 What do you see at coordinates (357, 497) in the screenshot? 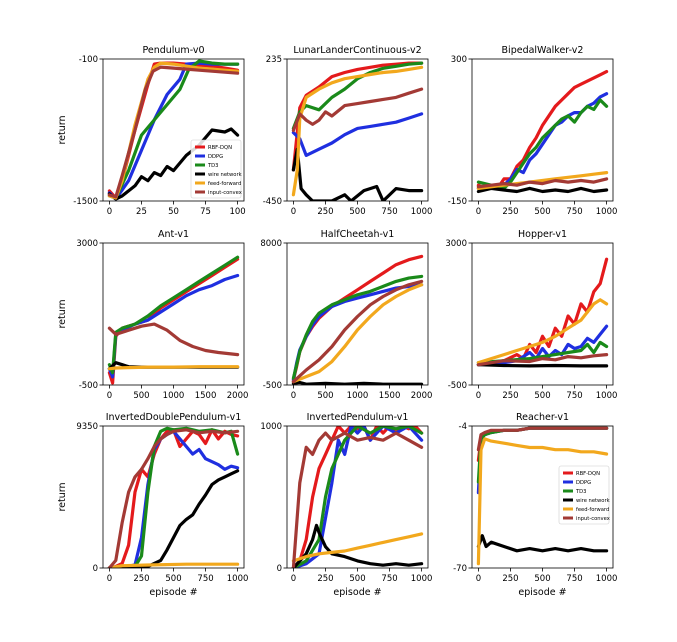
I see `panel-invertedpendulum-v1-lines` at bounding box center [357, 497].